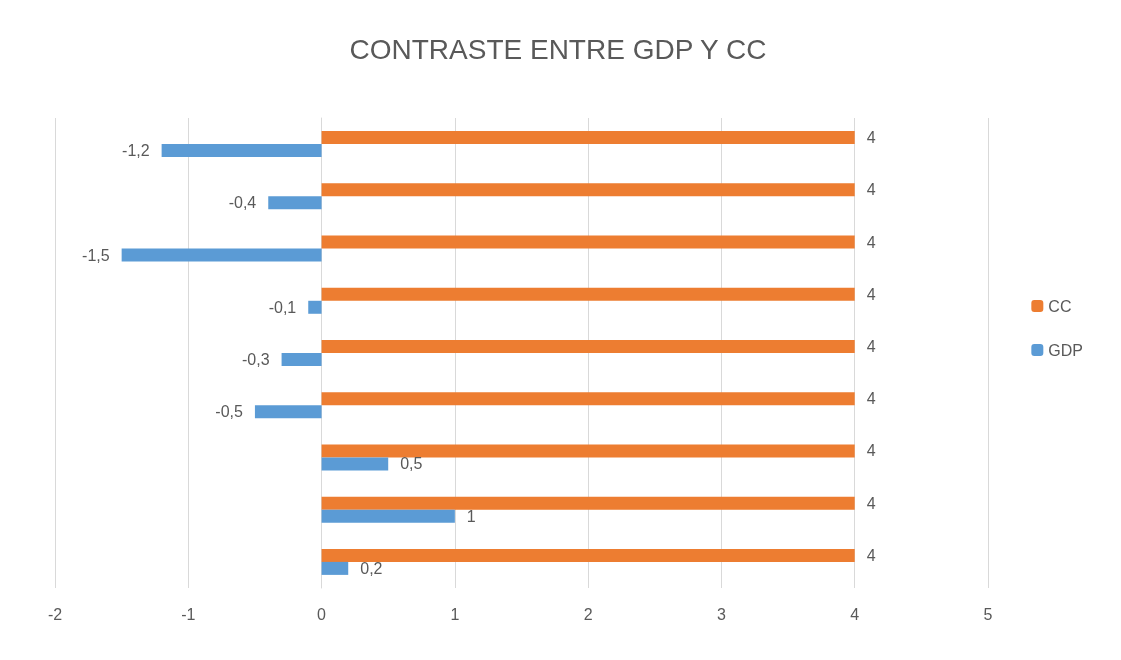 The height and width of the screenshot is (660, 1121). What do you see at coordinates (721, 614) in the screenshot?
I see `x-tick-label: 3` at bounding box center [721, 614].